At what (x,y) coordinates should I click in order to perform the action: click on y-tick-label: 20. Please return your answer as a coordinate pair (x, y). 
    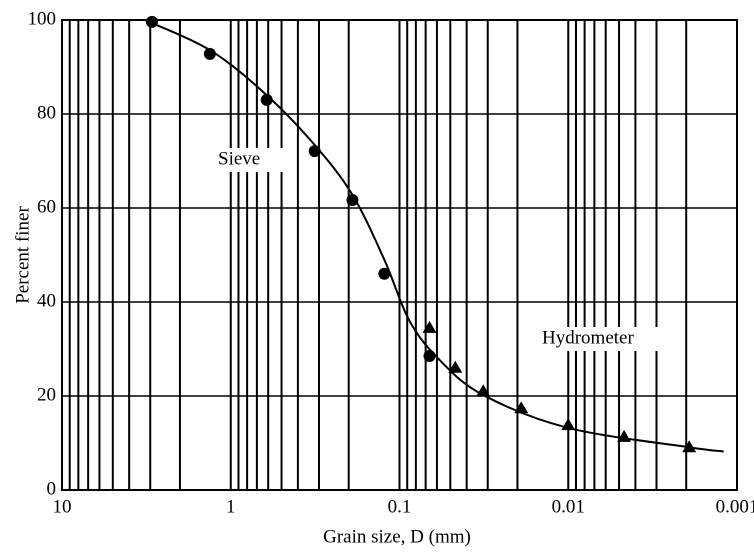
    Looking at the image, I should click on (46, 394).